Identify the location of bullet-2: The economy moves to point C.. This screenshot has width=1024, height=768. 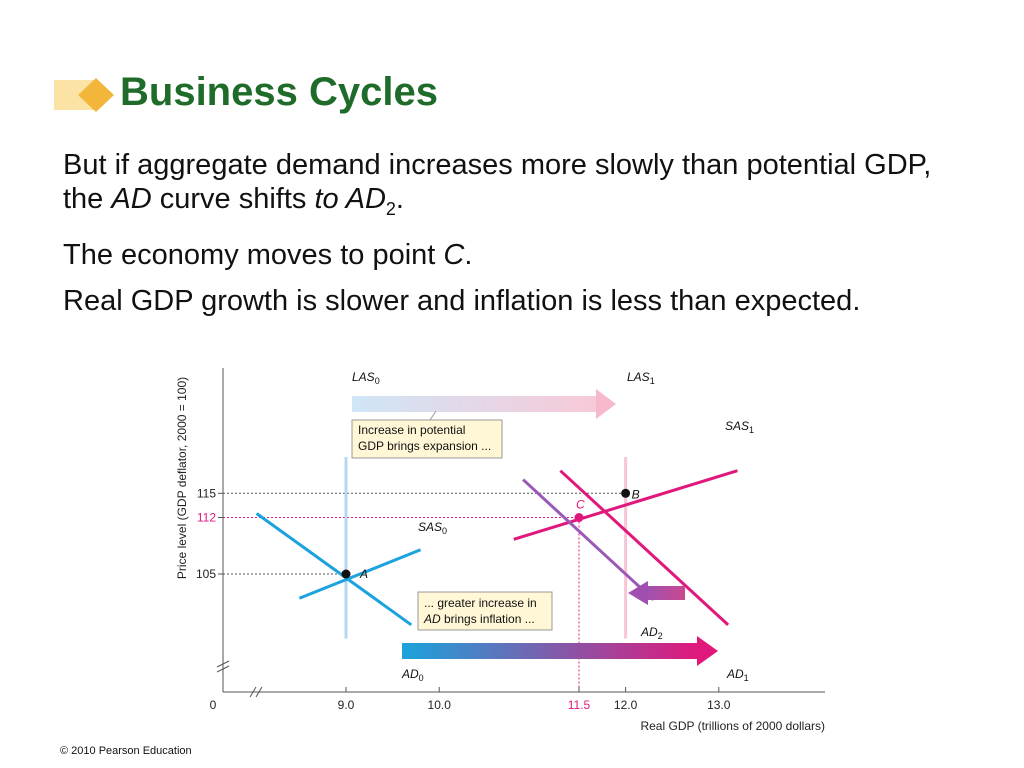
(513, 255).